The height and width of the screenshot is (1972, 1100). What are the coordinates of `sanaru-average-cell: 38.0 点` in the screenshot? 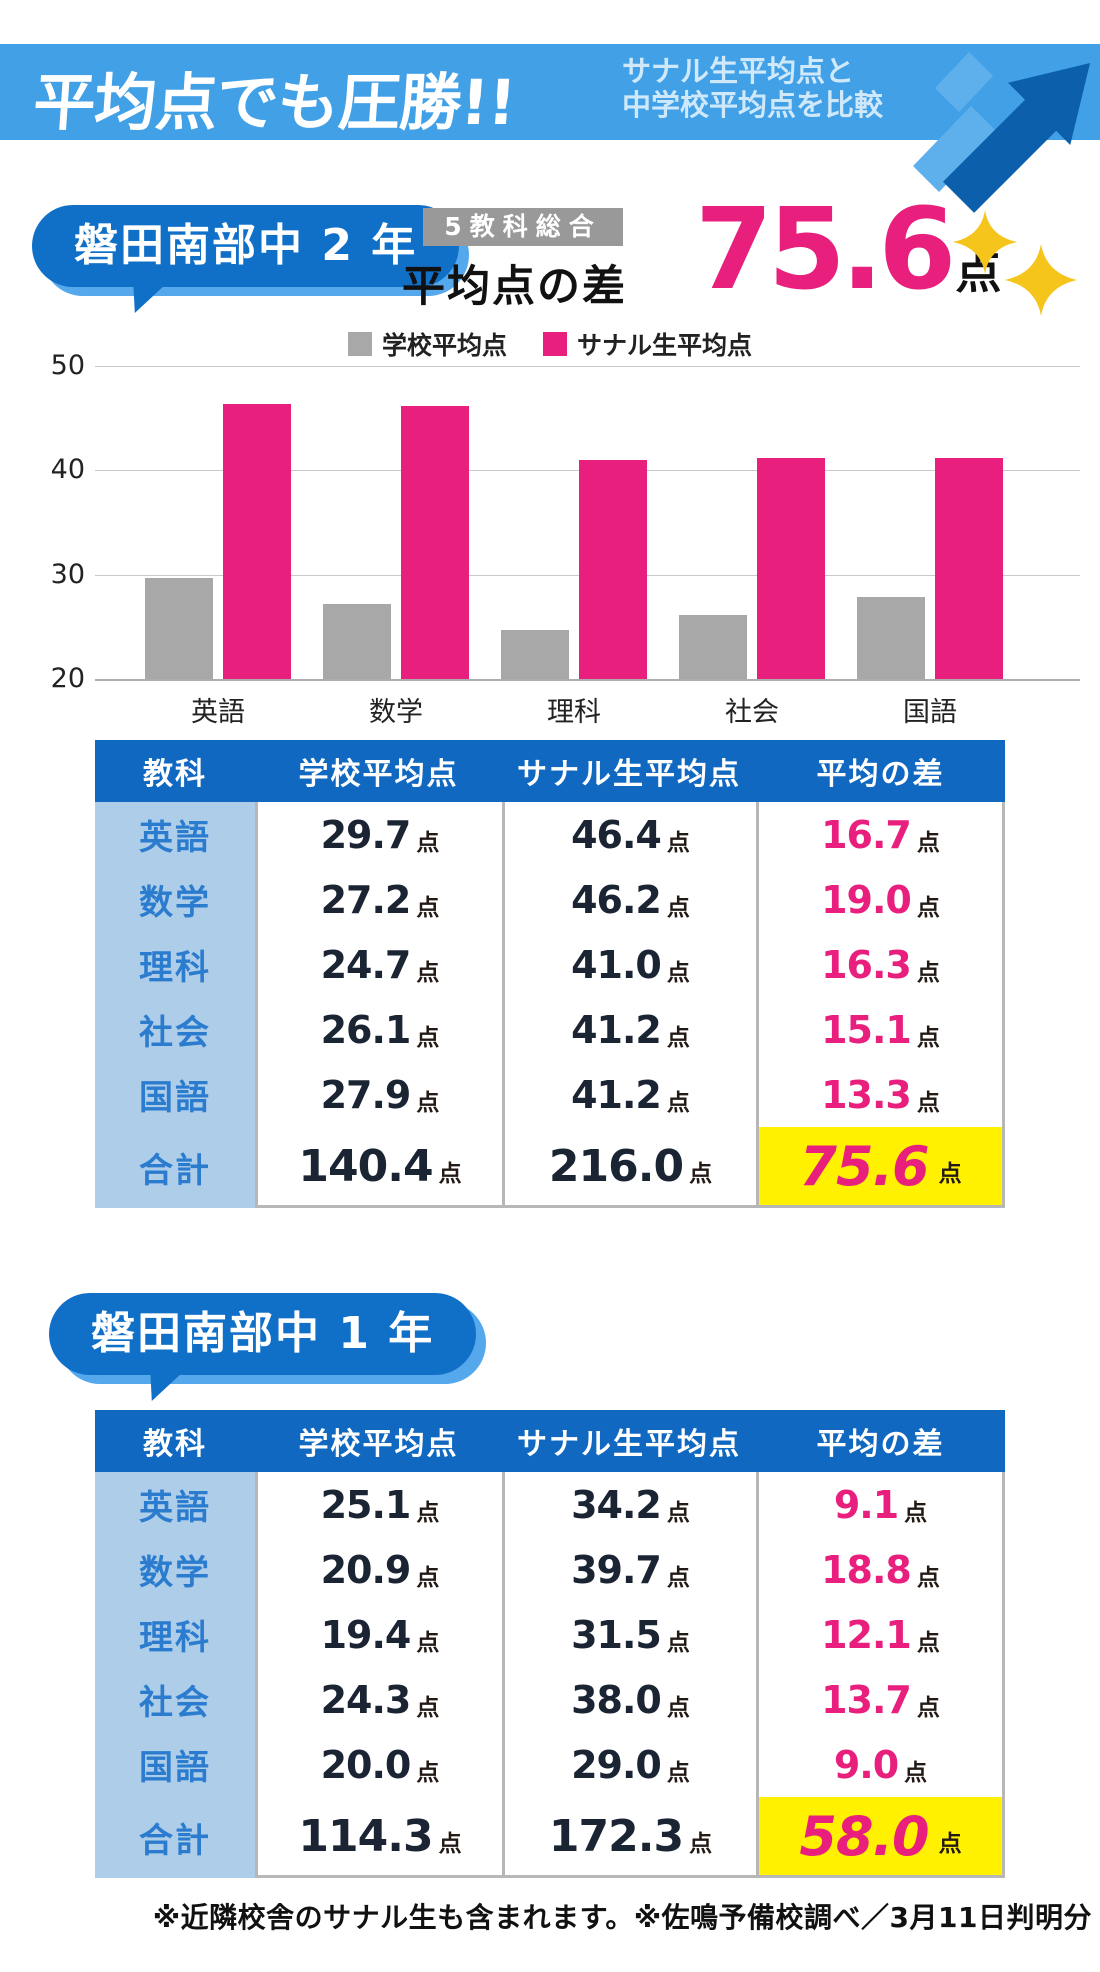 It's located at (629, 1699).